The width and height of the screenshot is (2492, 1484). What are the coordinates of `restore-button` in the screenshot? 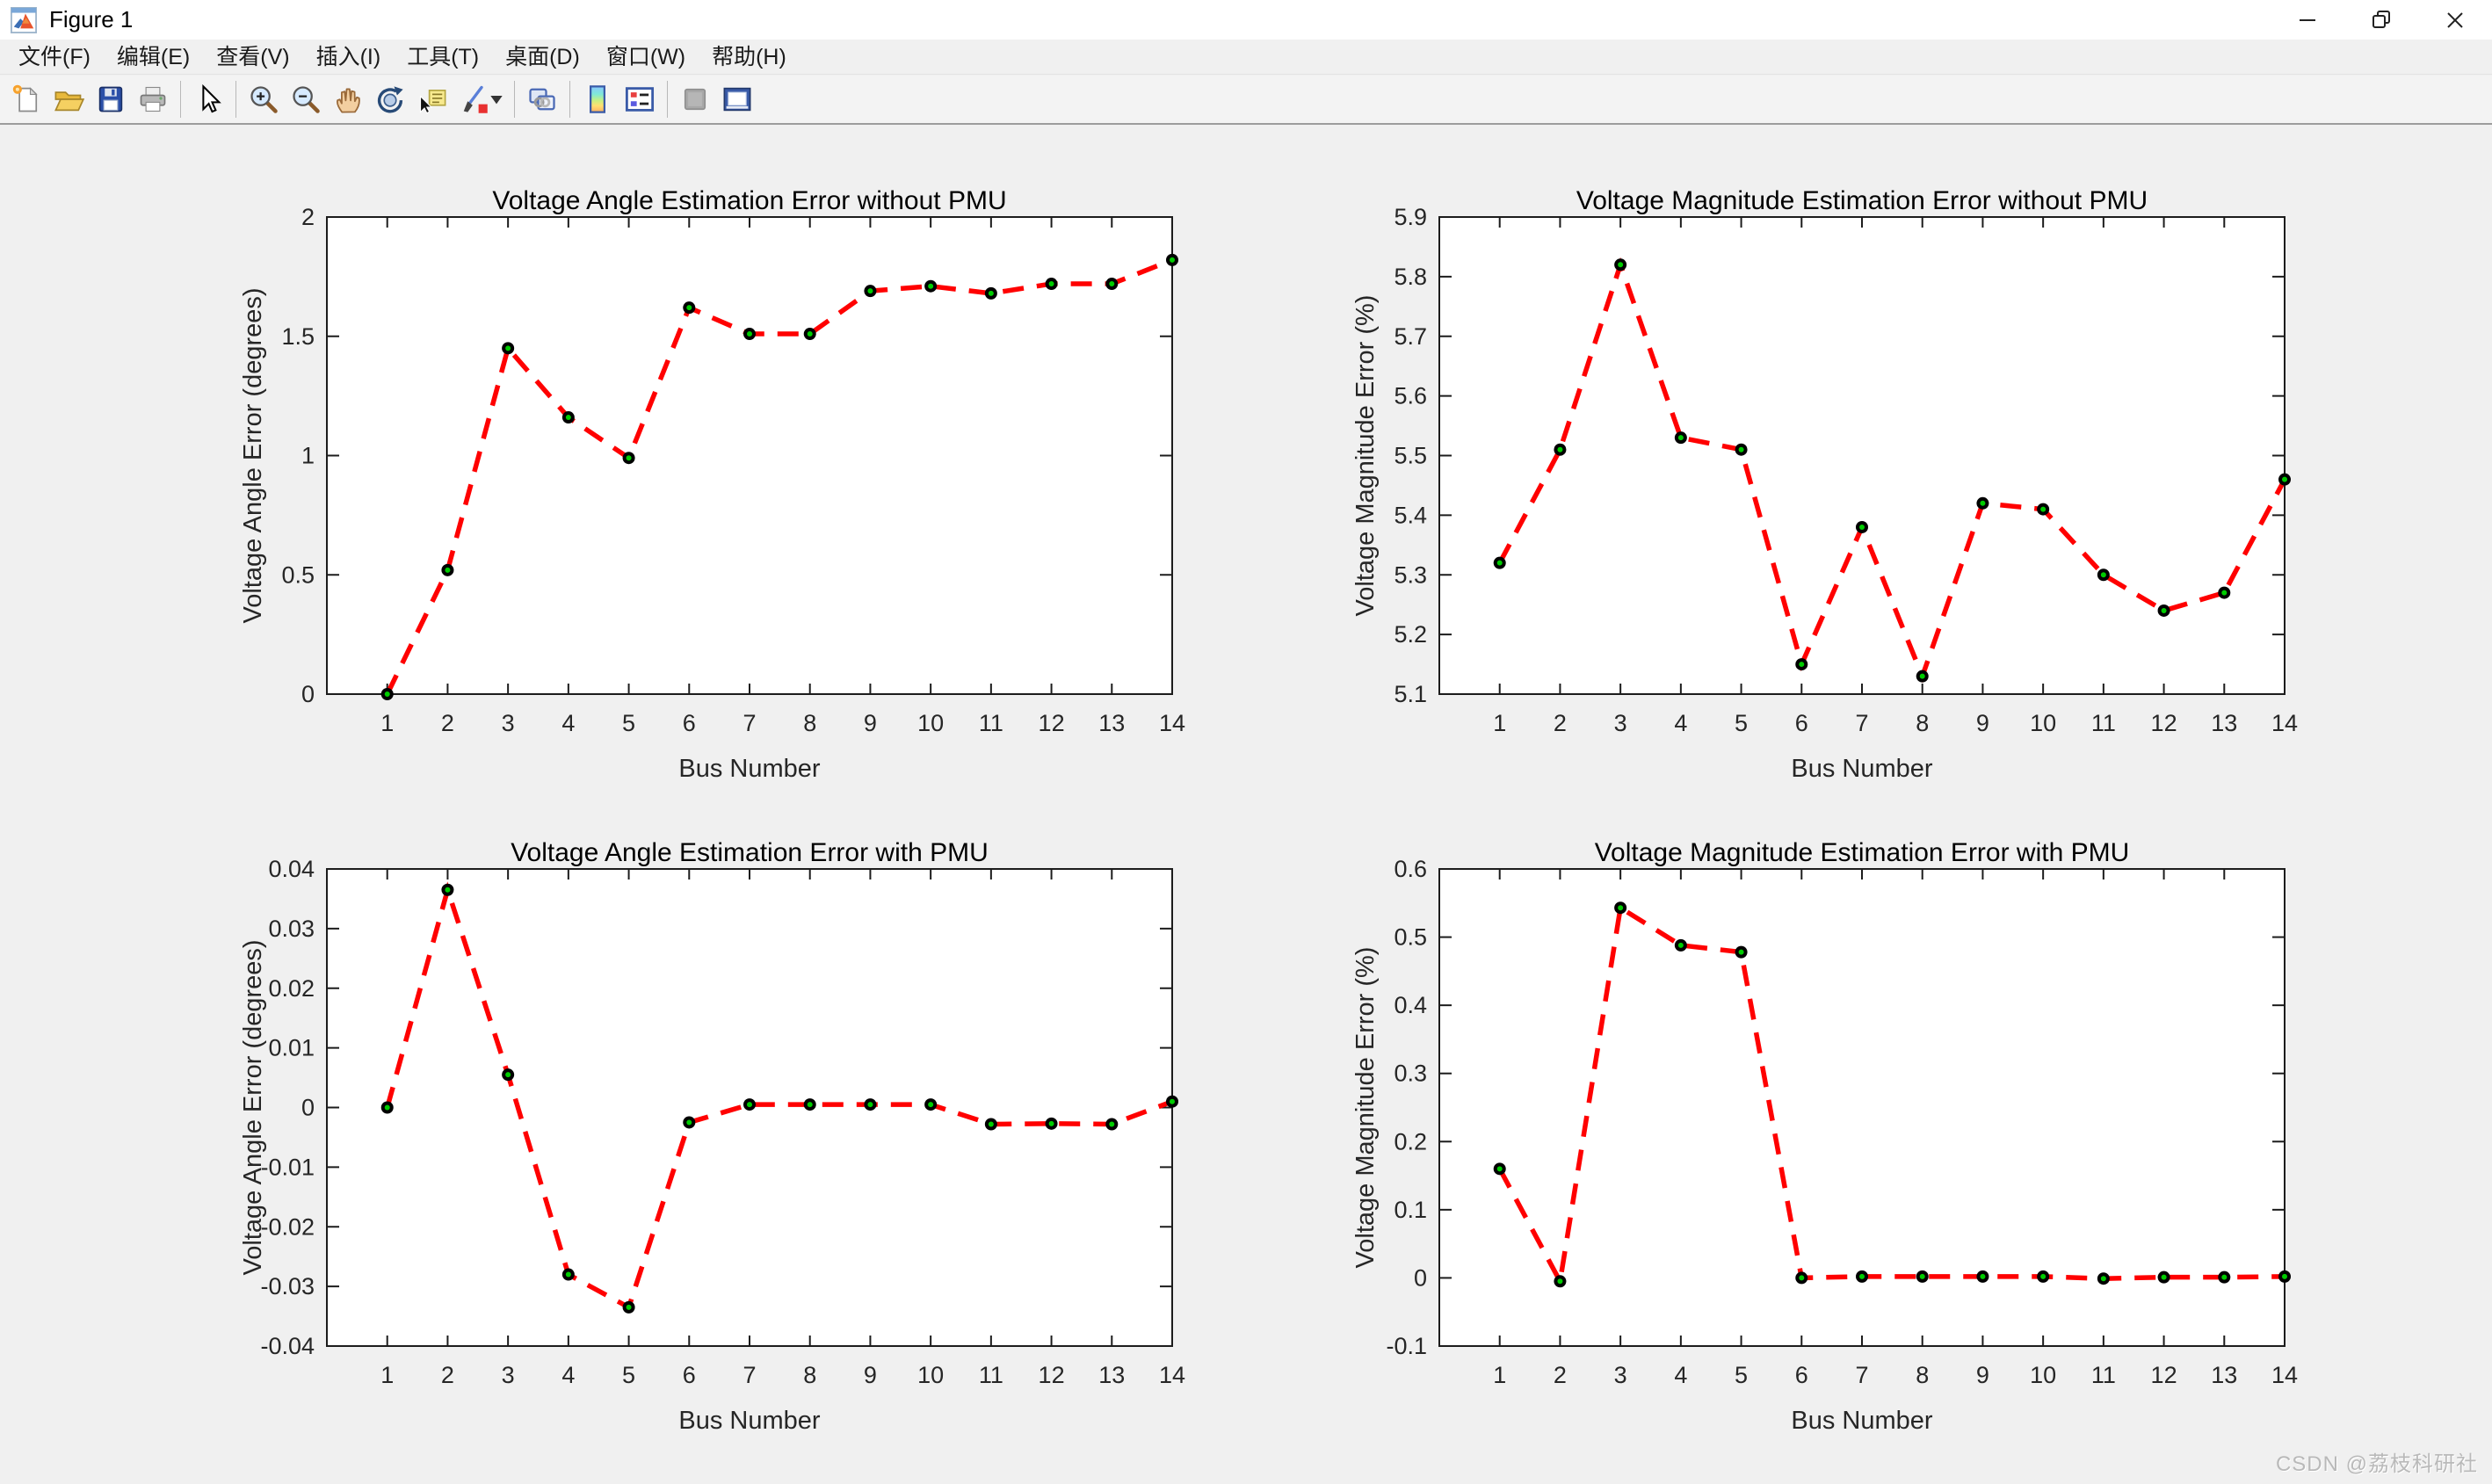 It's located at (2381, 20).